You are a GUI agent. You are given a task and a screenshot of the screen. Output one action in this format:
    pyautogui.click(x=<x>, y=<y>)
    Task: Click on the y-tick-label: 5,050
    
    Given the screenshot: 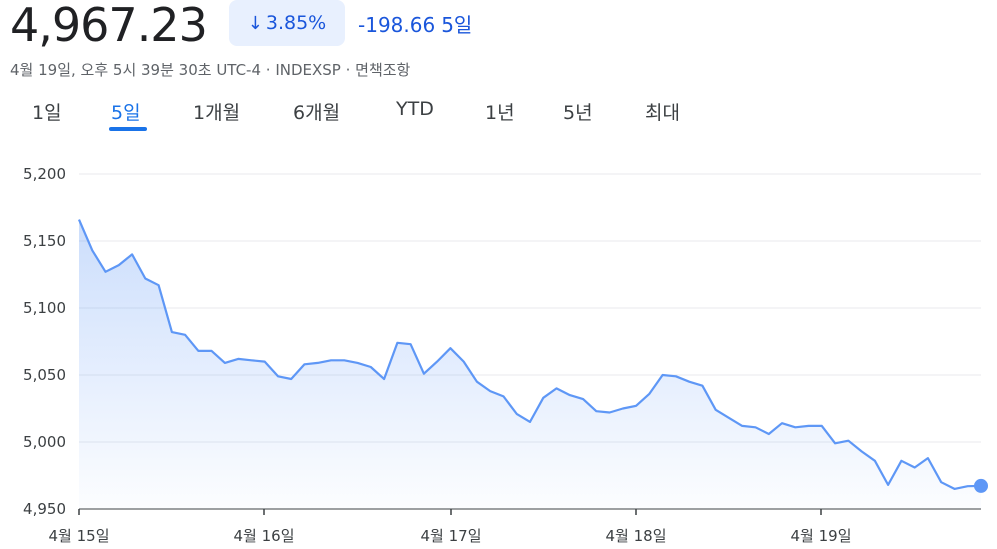 What is the action you would take?
    pyautogui.click(x=44, y=375)
    